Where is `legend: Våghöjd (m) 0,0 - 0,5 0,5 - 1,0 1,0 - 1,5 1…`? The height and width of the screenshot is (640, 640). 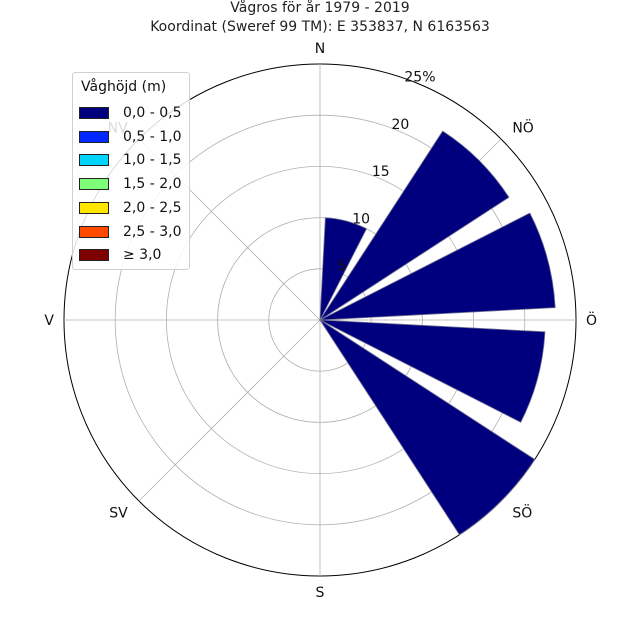
legend: Våghöjd (m) 0,0 - 0,5 0,5 - 1,0 1,0 - 1,5 1… is located at coordinates (131, 171).